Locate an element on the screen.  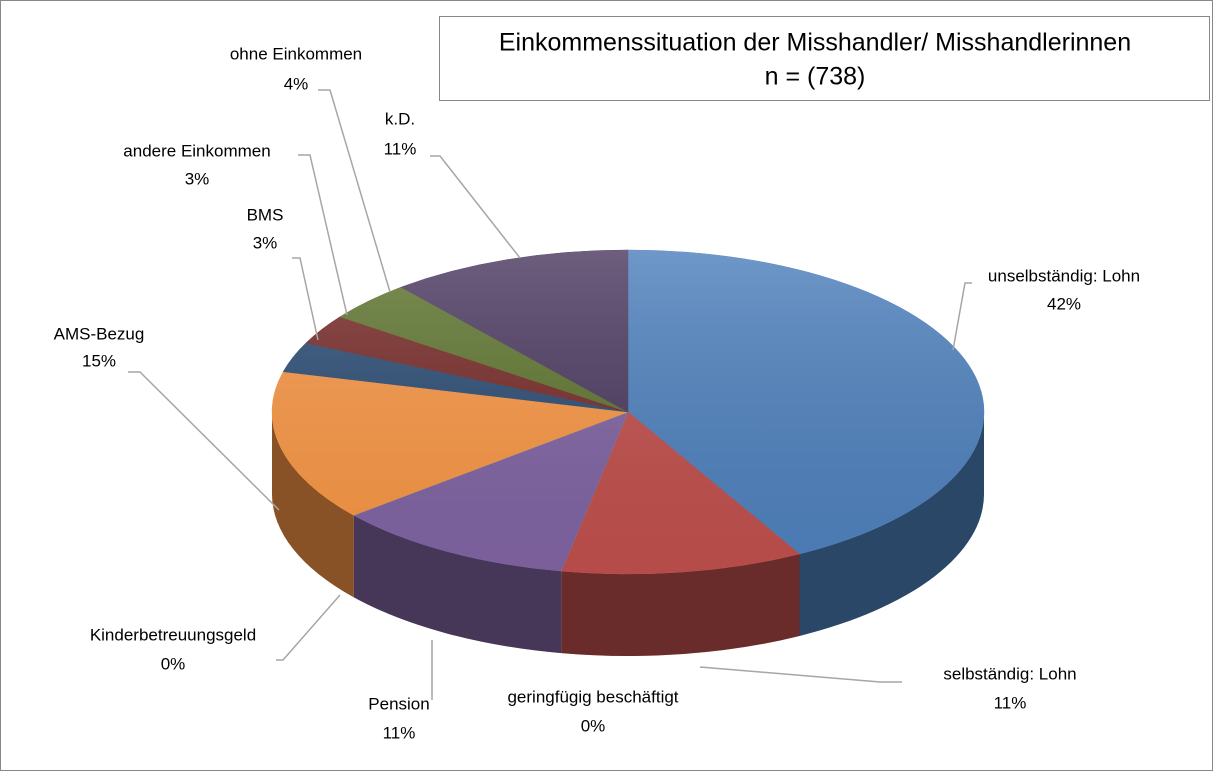
chart-subtitle: n = (738) is located at coordinates (815, 77).